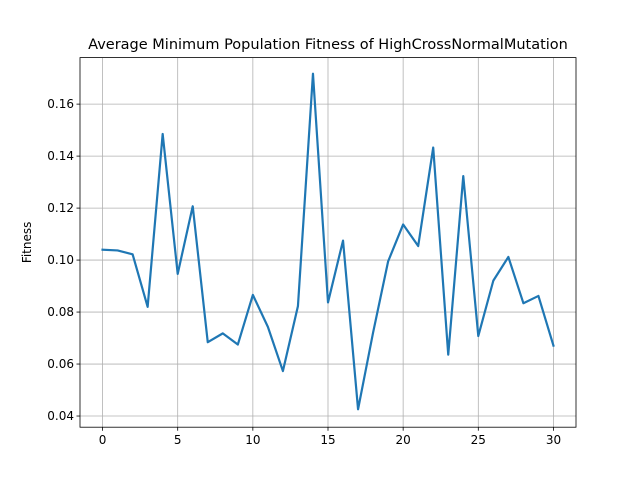  What do you see at coordinates (252, 440) in the screenshot?
I see `x-tick-label: 10` at bounding box center [252, 440].